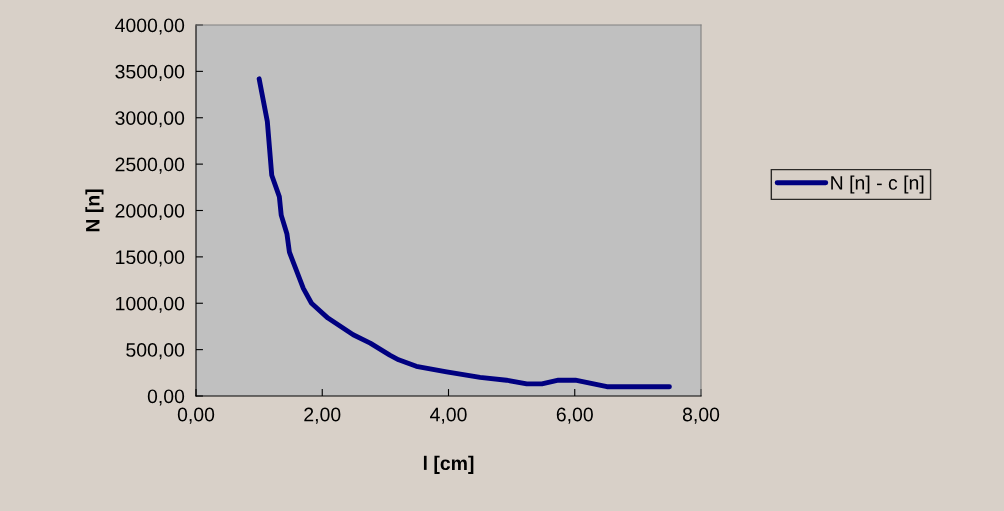  What do you see at coordinates (574, 415) in the screenshot?
I see `x-tick-label: 6,00` at bounding box center [574, 415].